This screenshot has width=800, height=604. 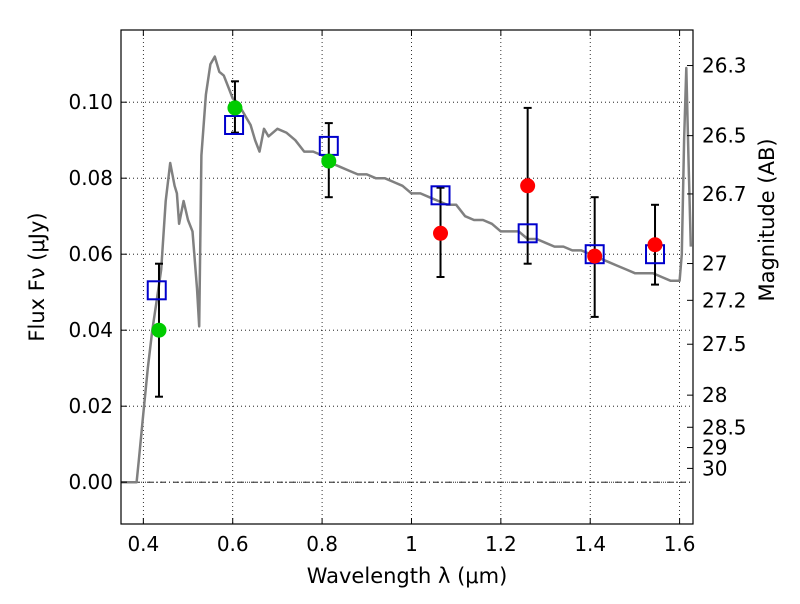 I want to click on y-tick-label: 0.08, so click(x=90, y=178).